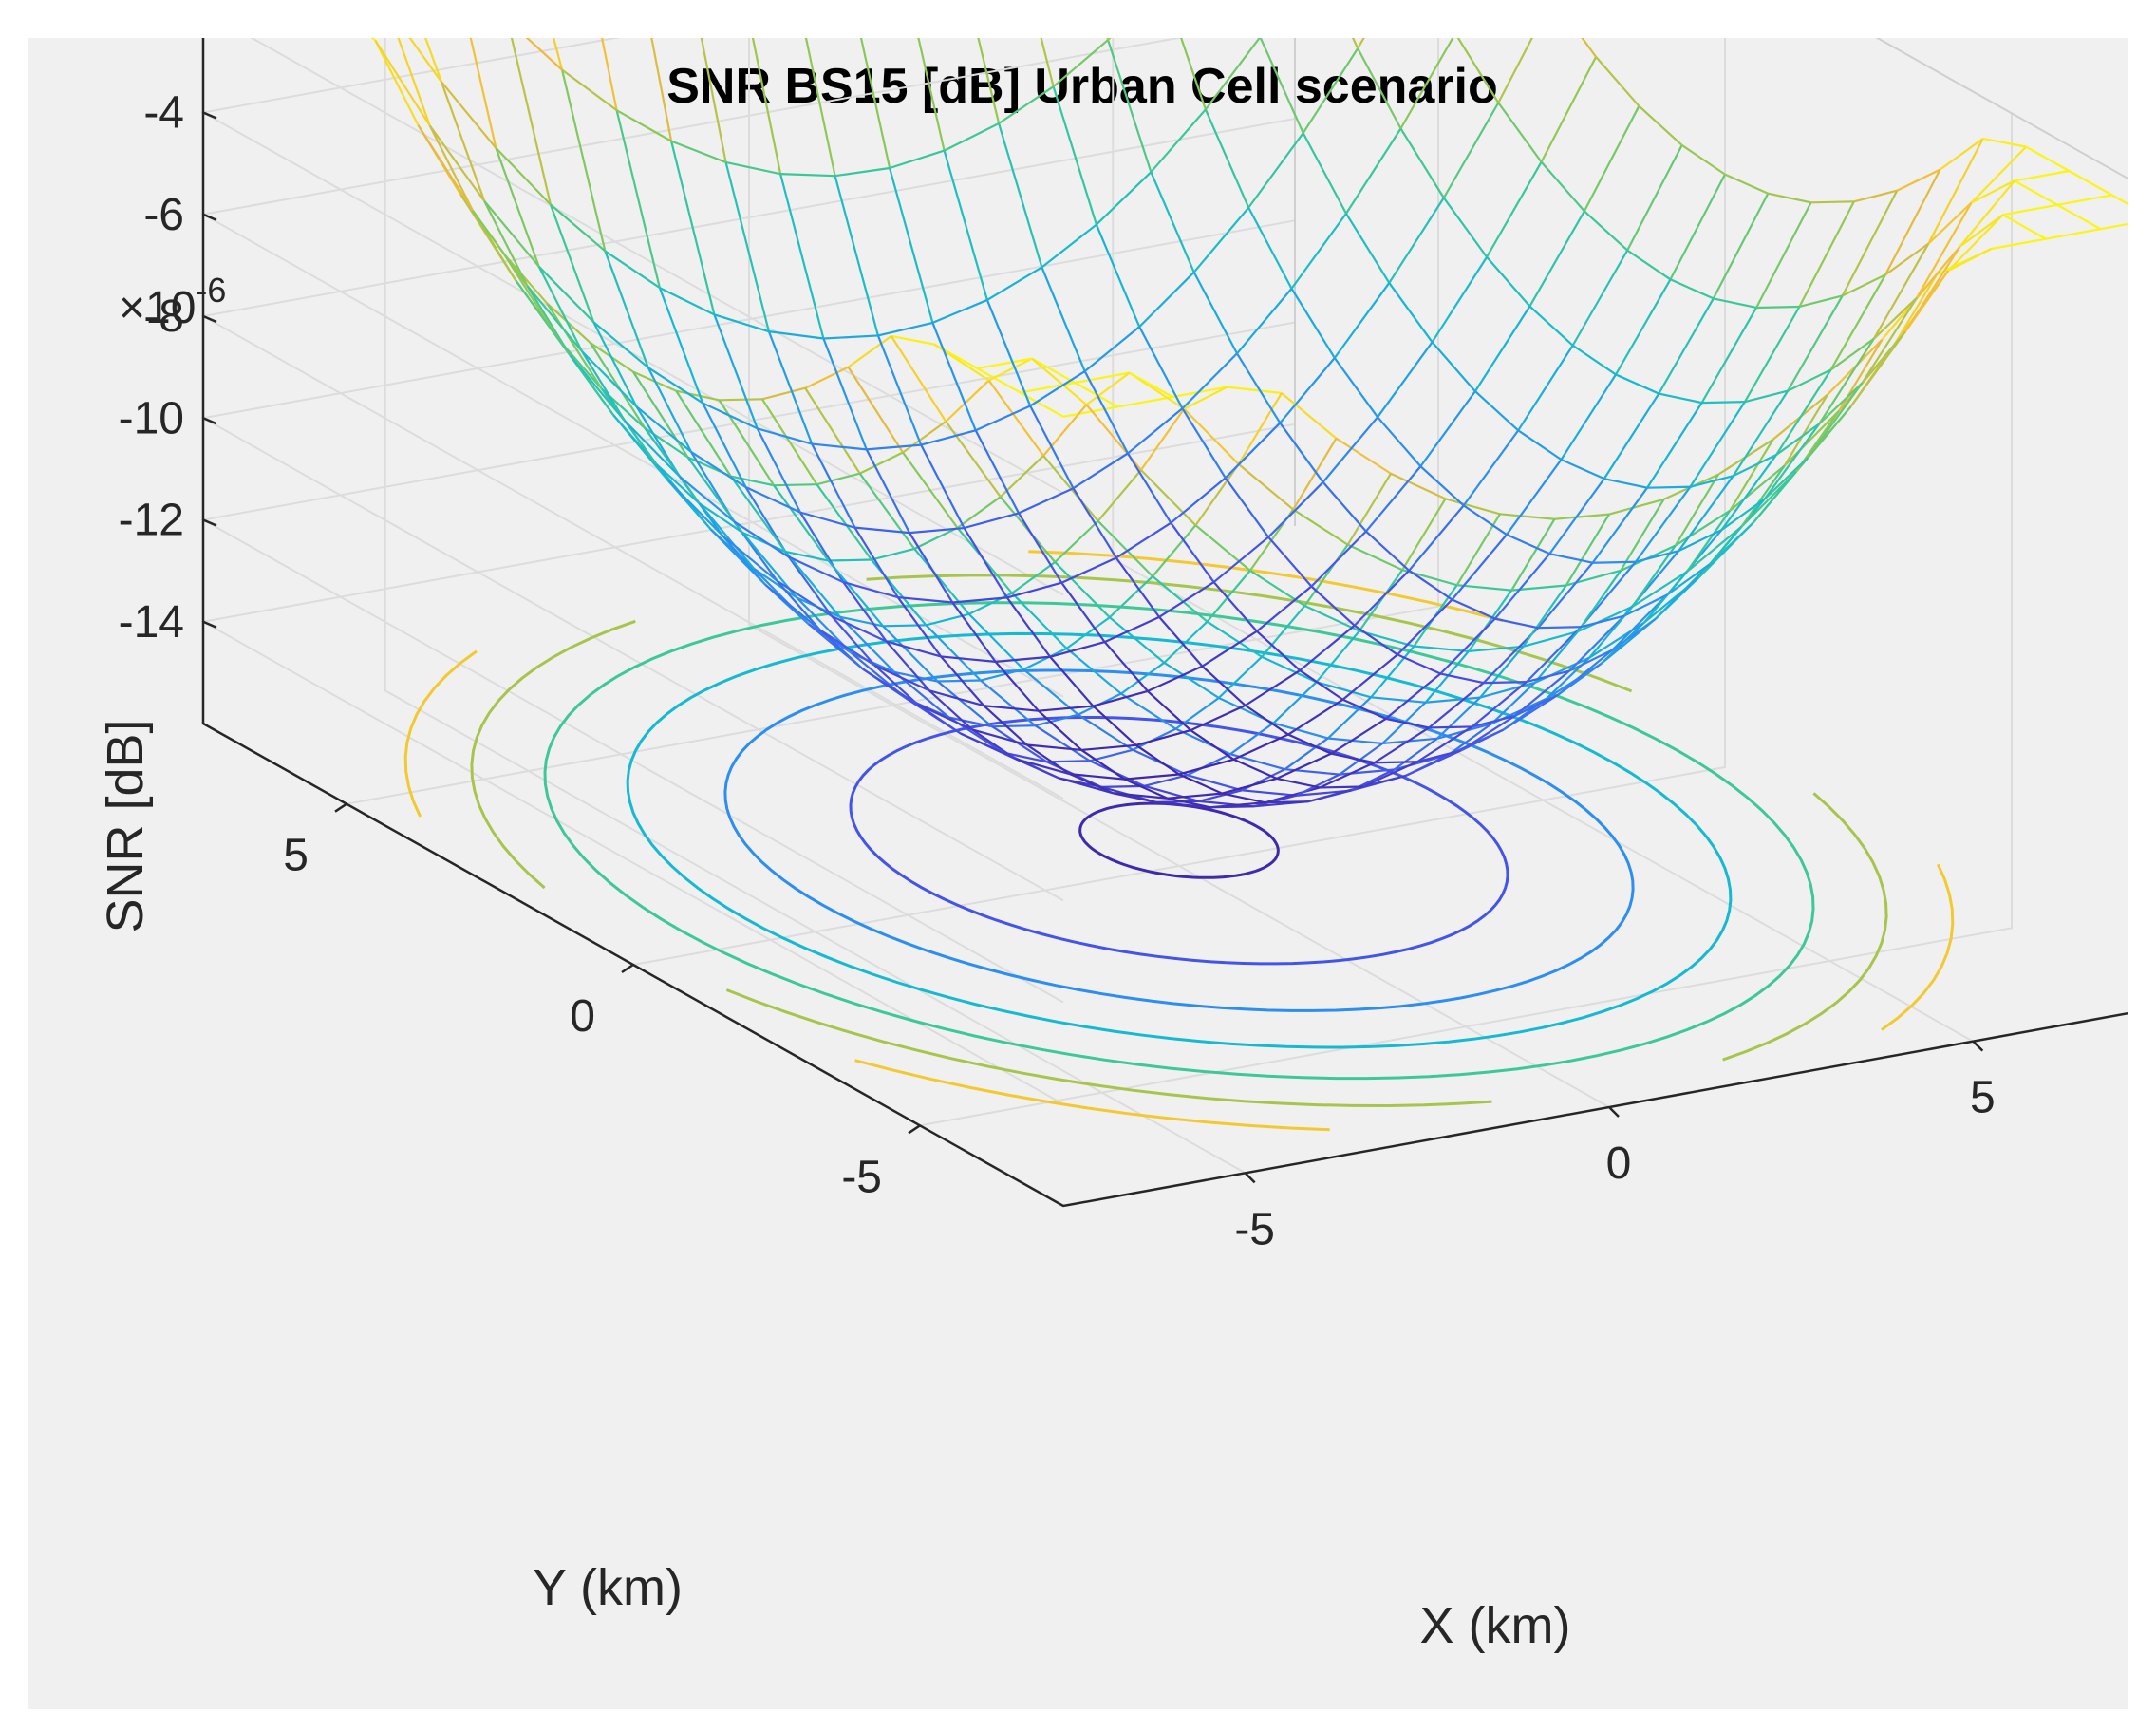  I want to click on z-tick-label: -6, so click(163, 215).